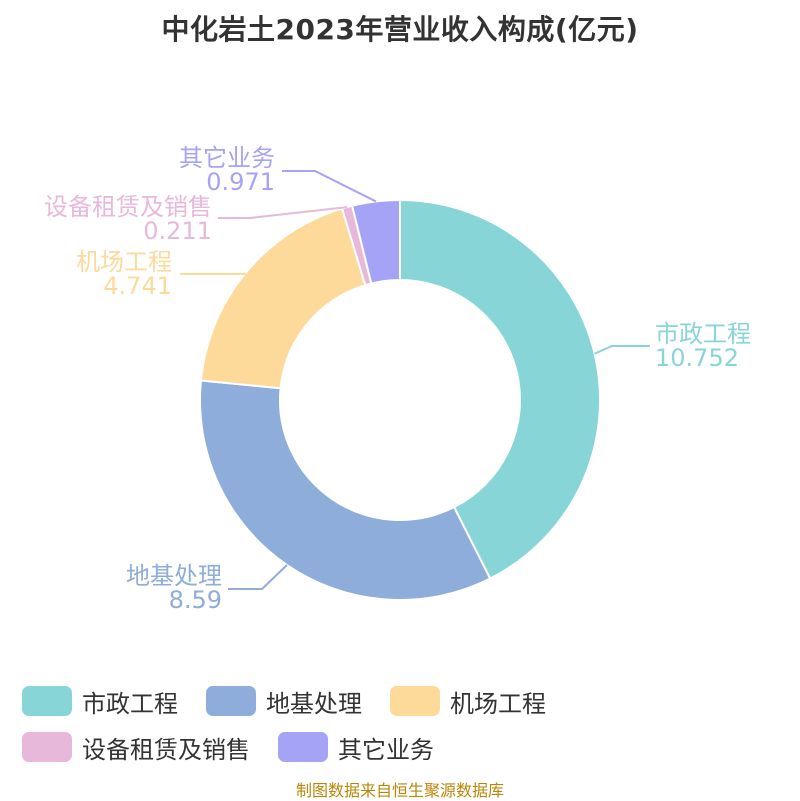  Describe the element at coordinates (703, 334) in the screenshot. I see `slice-label-1: 市政工程` at that location.